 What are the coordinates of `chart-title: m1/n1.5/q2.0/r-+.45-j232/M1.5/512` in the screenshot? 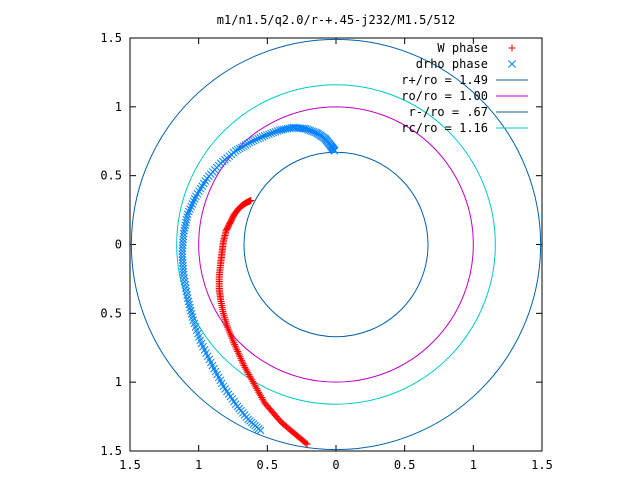 It's located at (336, 20).